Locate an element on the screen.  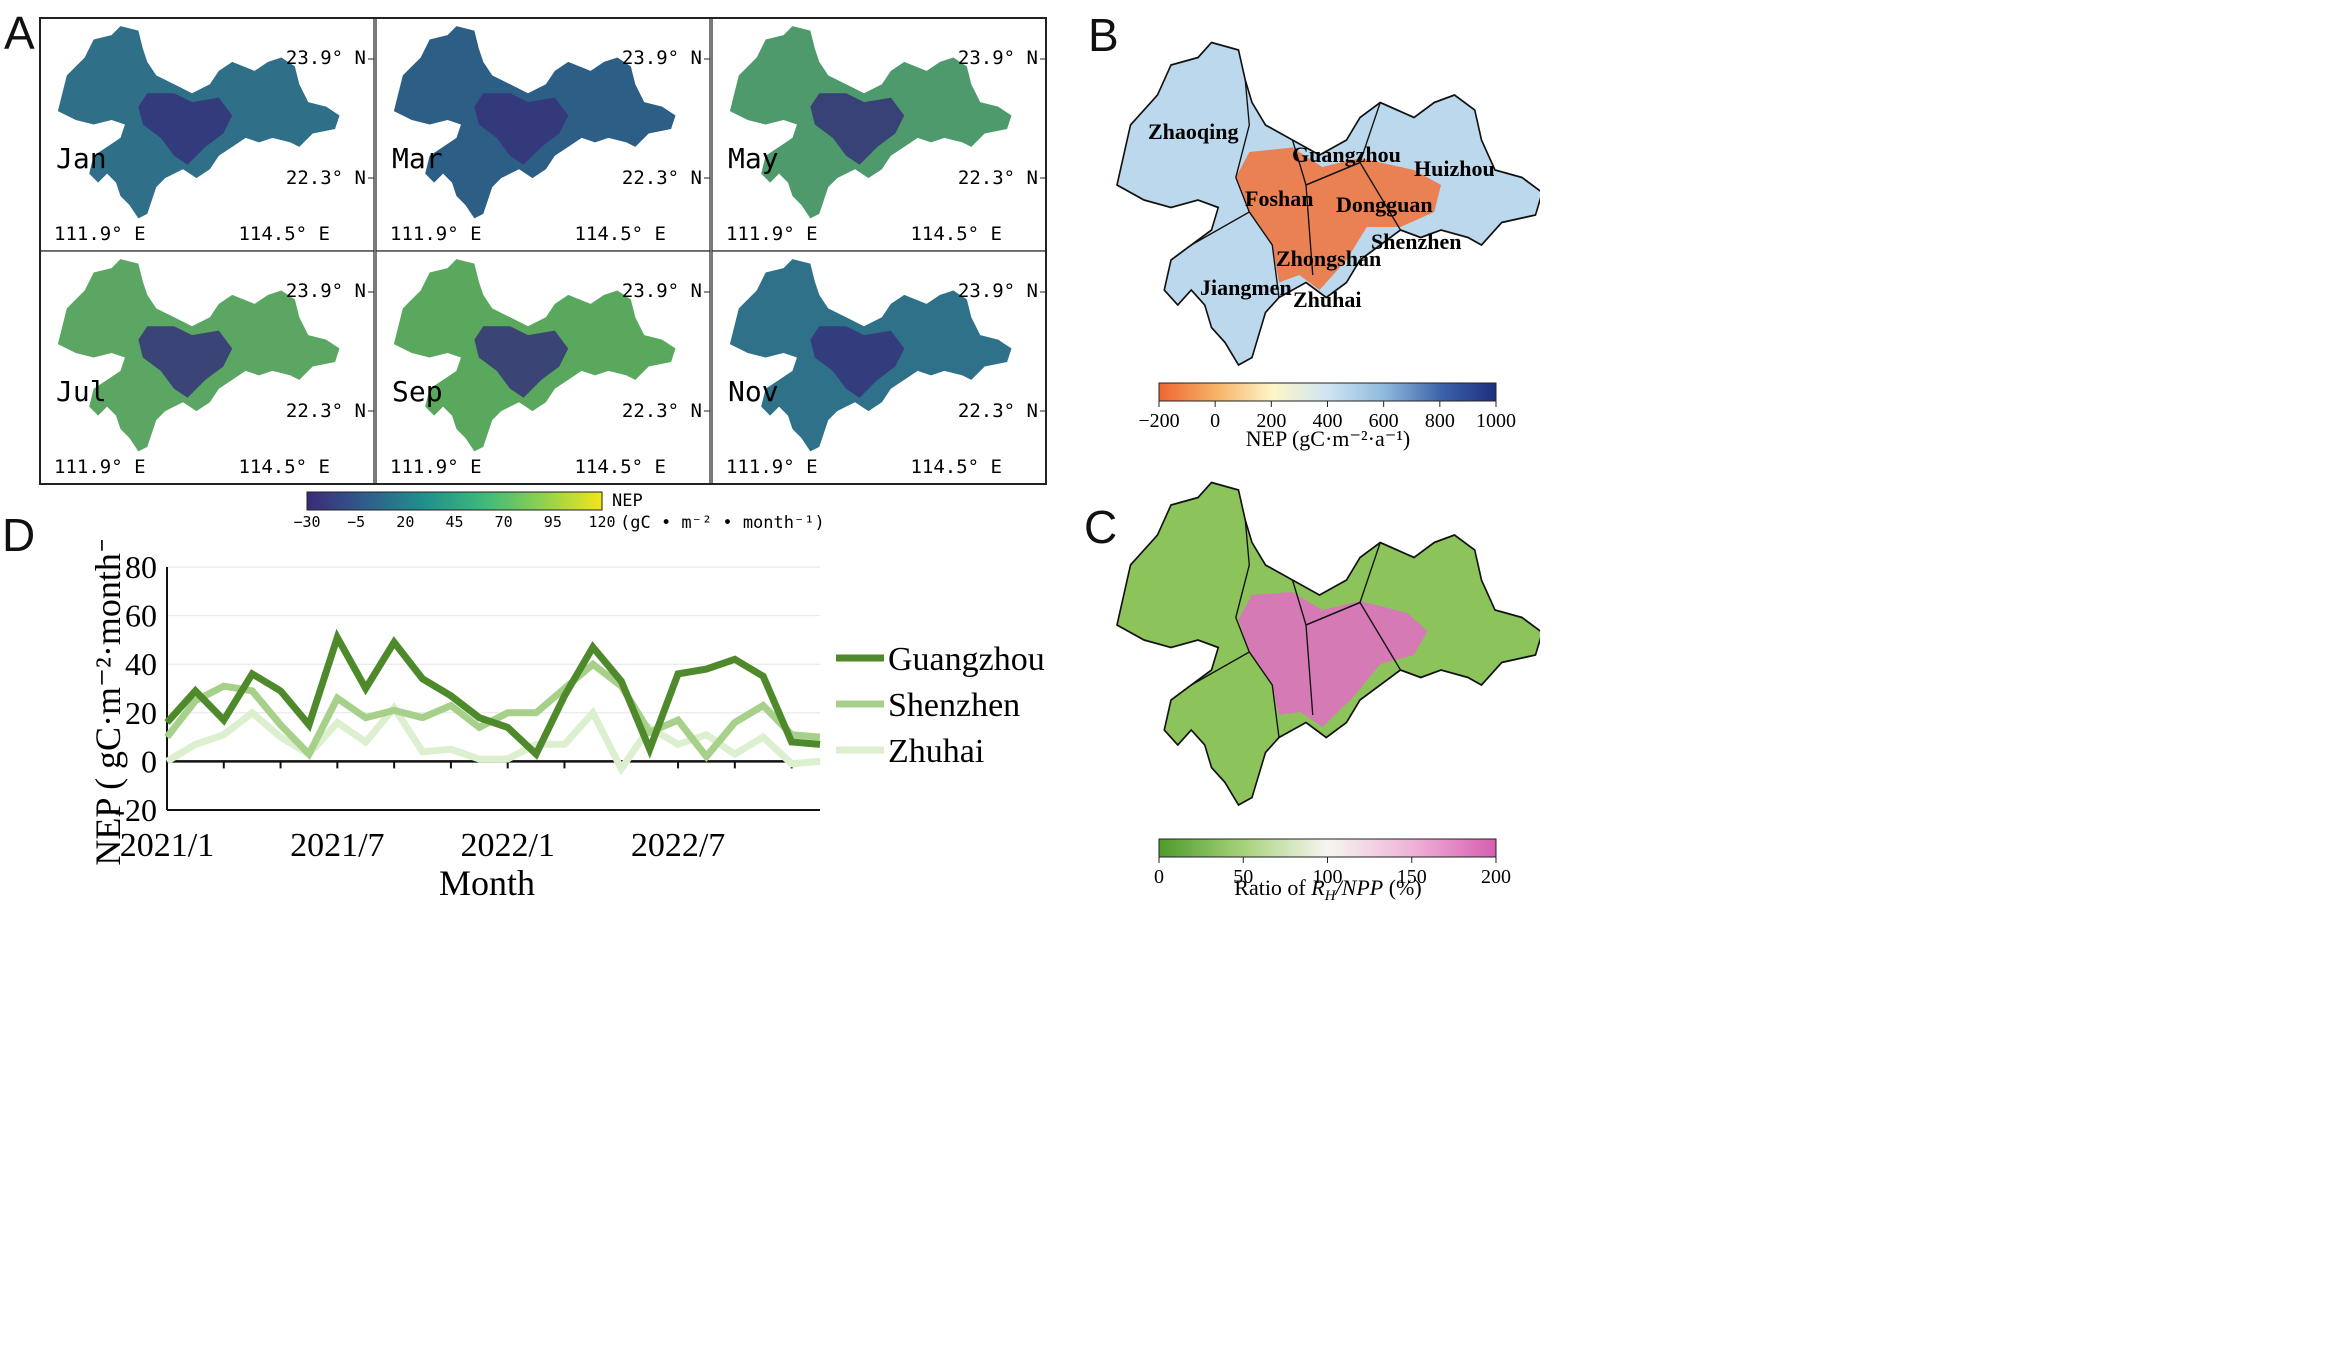
city-zhuhai: Zhuhai is located at coordinates (1327, 299).